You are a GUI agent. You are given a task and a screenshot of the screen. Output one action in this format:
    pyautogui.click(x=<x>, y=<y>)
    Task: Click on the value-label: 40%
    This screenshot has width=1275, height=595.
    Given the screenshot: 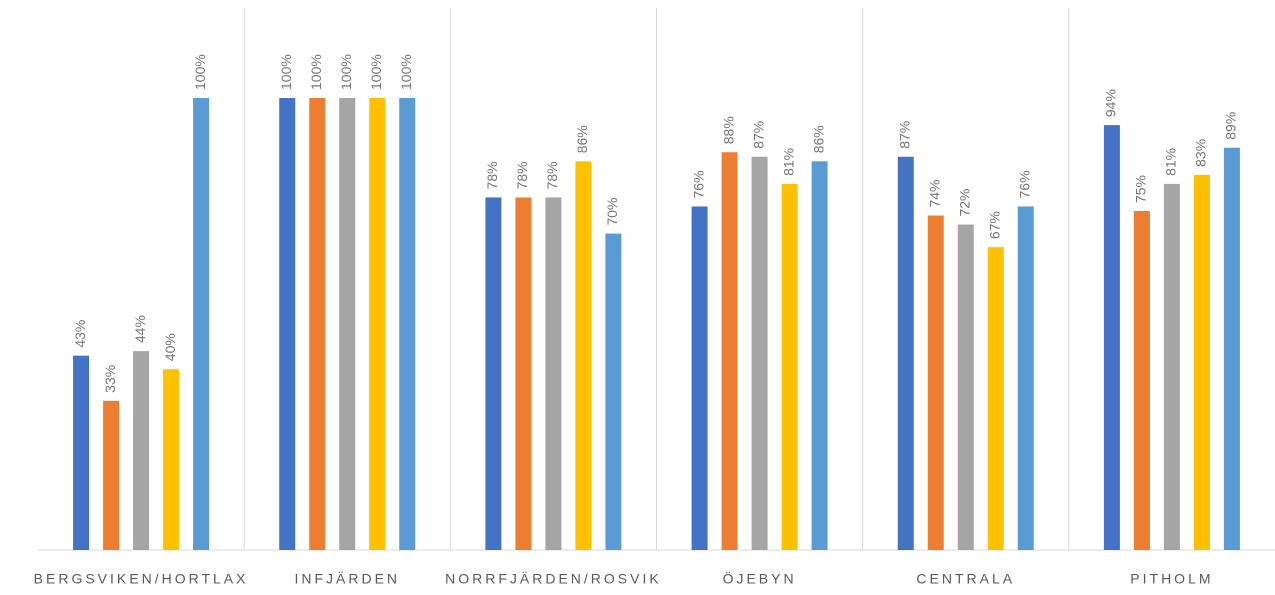 What is the action you would take?
    pyautogui.click(x=170, y=347)
    